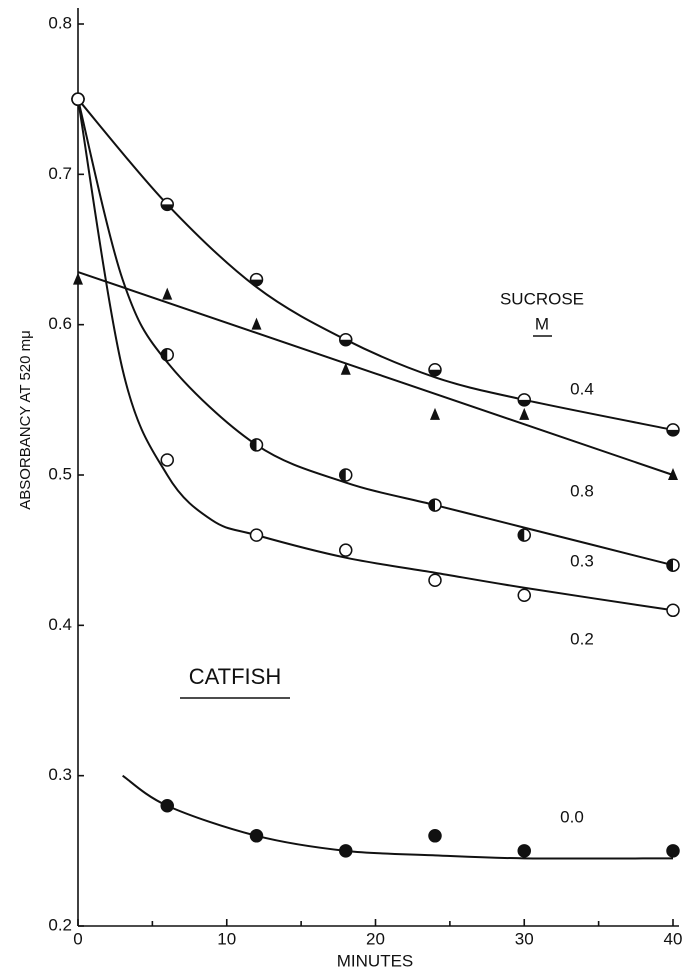 The image size is (691, 974). I want to click on x-tick-label: 20, so click(375, 938).